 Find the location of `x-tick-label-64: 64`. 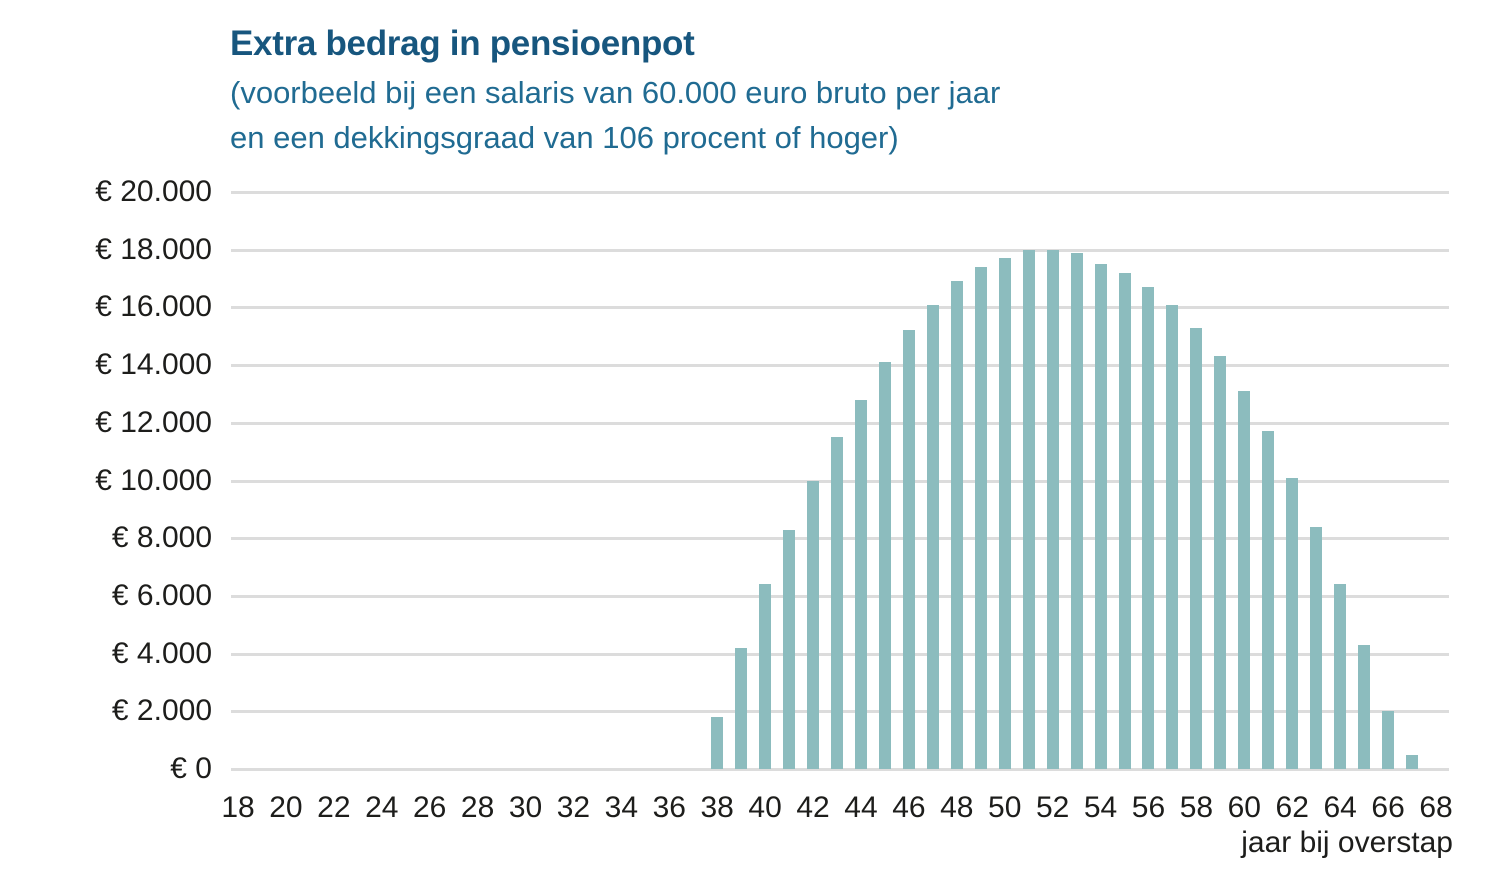

x-tick-label-64: 64 is located at coordinates (1340, 807).